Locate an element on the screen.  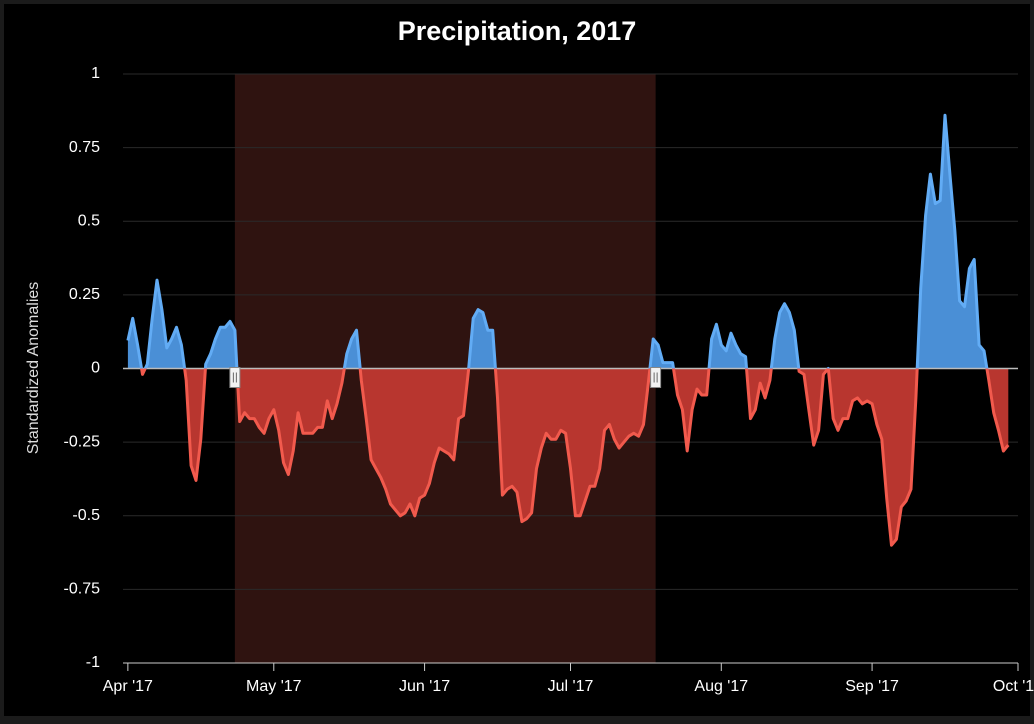
x-tick-label: Oct '17 is located at coordinates (1013, 686).